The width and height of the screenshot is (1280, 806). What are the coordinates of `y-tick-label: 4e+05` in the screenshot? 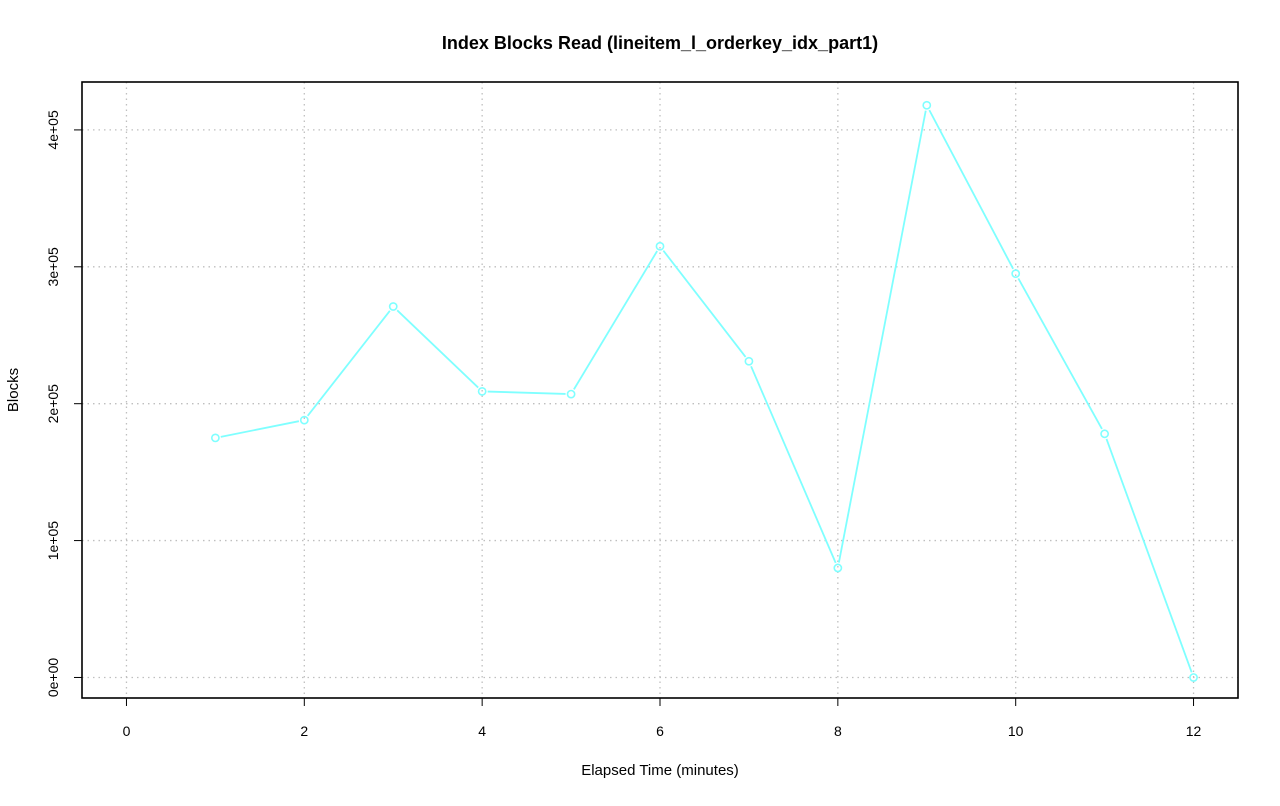 It's located at (53, 130).